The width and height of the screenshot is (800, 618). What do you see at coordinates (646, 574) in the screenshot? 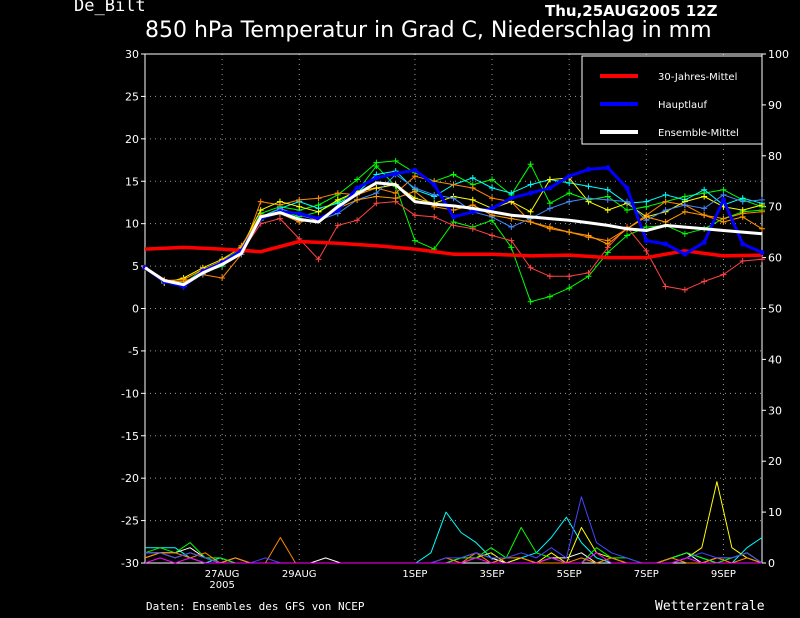
I see `x-tick-label: 7SEP` at bounding box center [646, 574].